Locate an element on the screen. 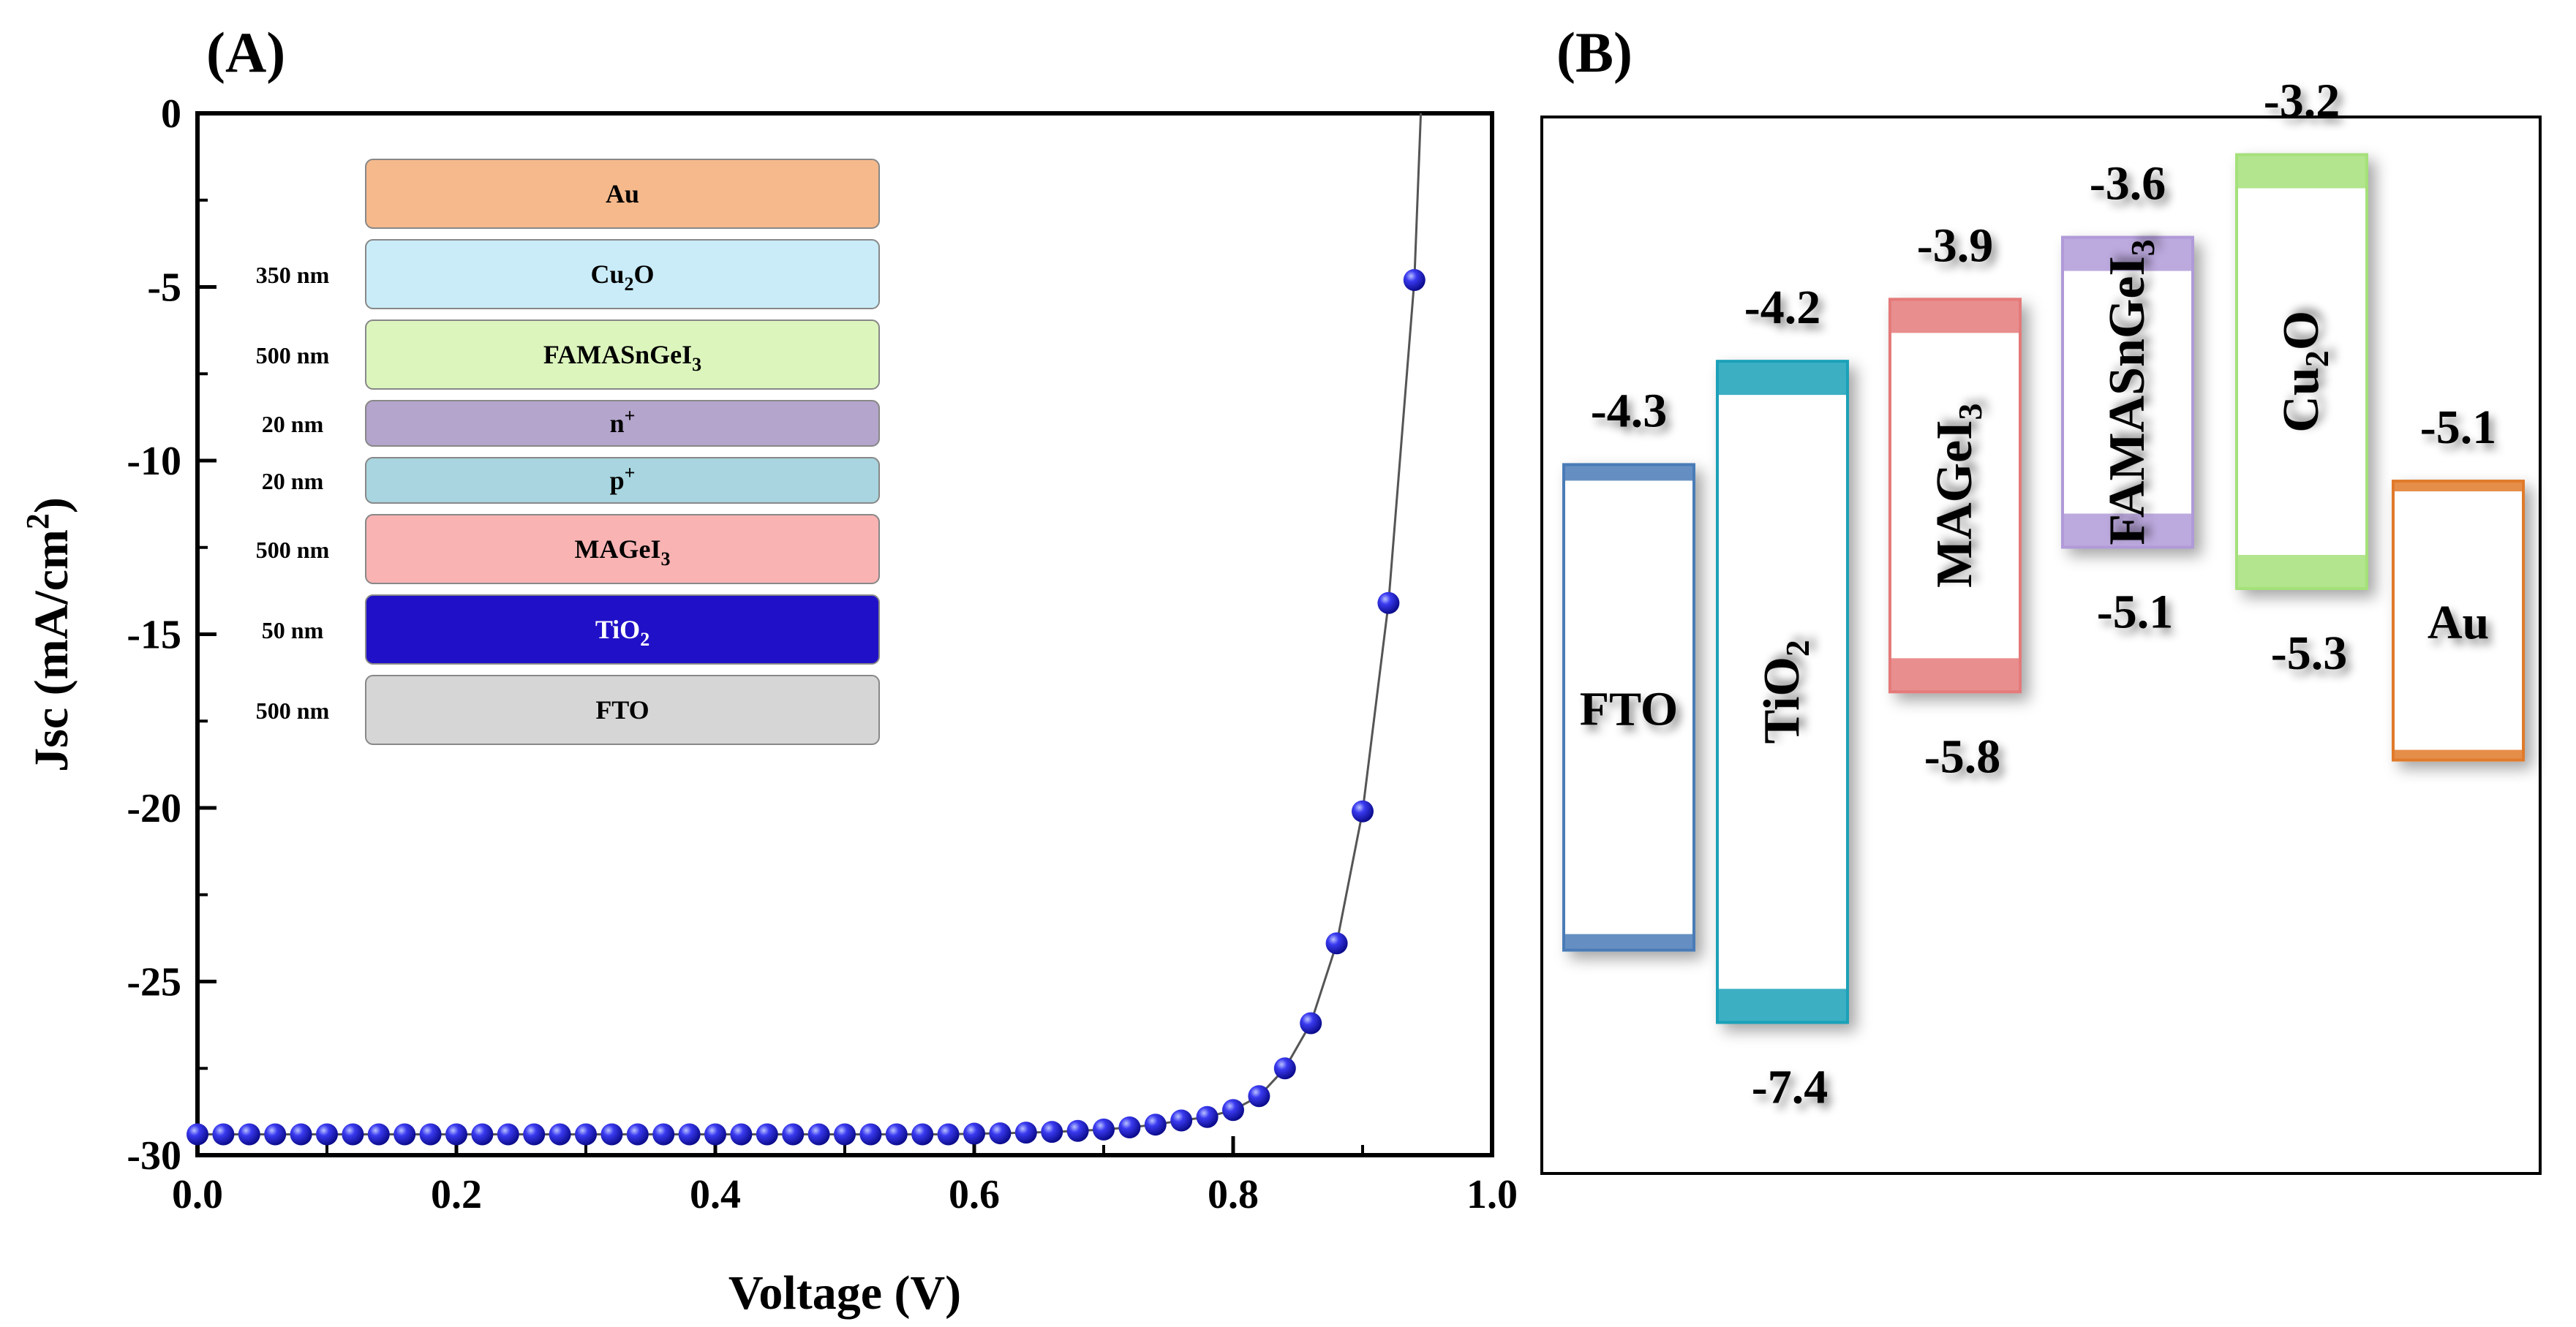 The image size is (2576, 1327). inset-layer-label: FAMASnGeI3 is located at coordinates (622, 357).